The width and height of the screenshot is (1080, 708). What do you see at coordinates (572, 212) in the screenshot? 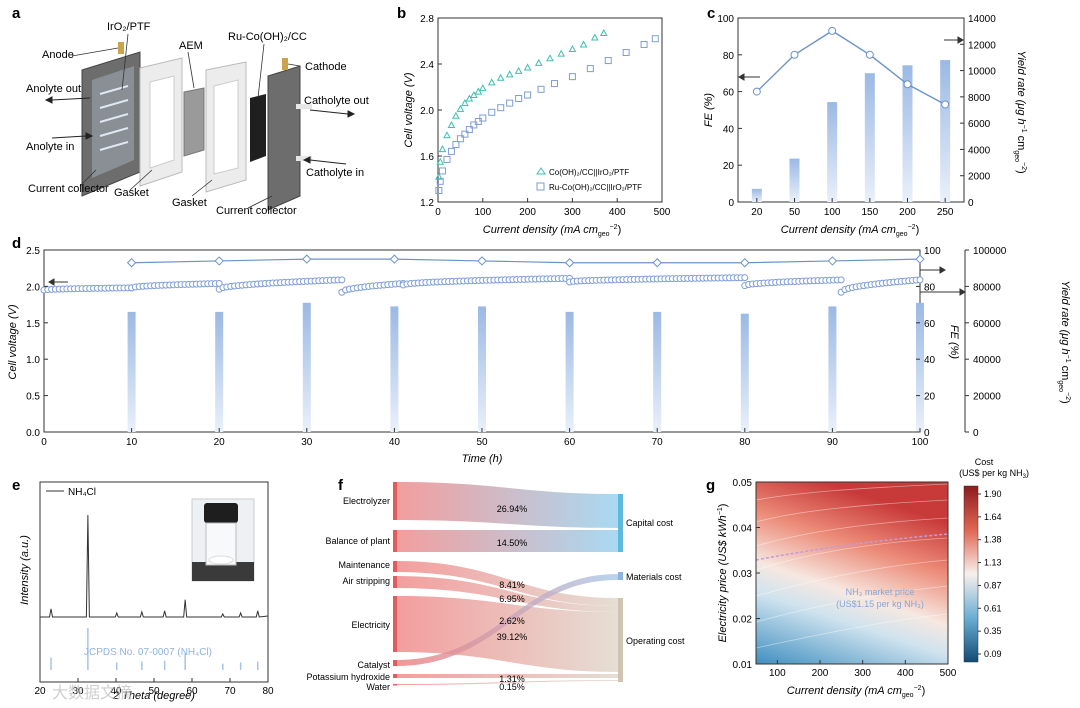
I see `x-tick-label: 300` at bounding box center [572, 212].